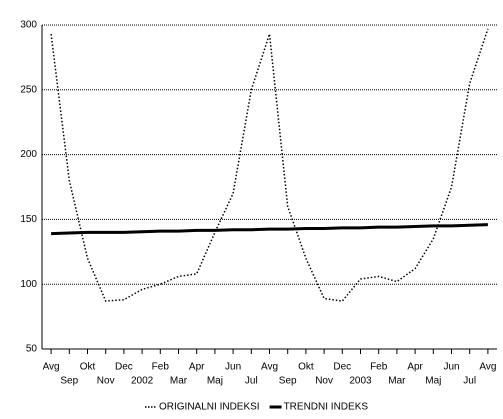  I want to click on legend-label: ORIGINALNI INDEKSI, so click(209, 407).